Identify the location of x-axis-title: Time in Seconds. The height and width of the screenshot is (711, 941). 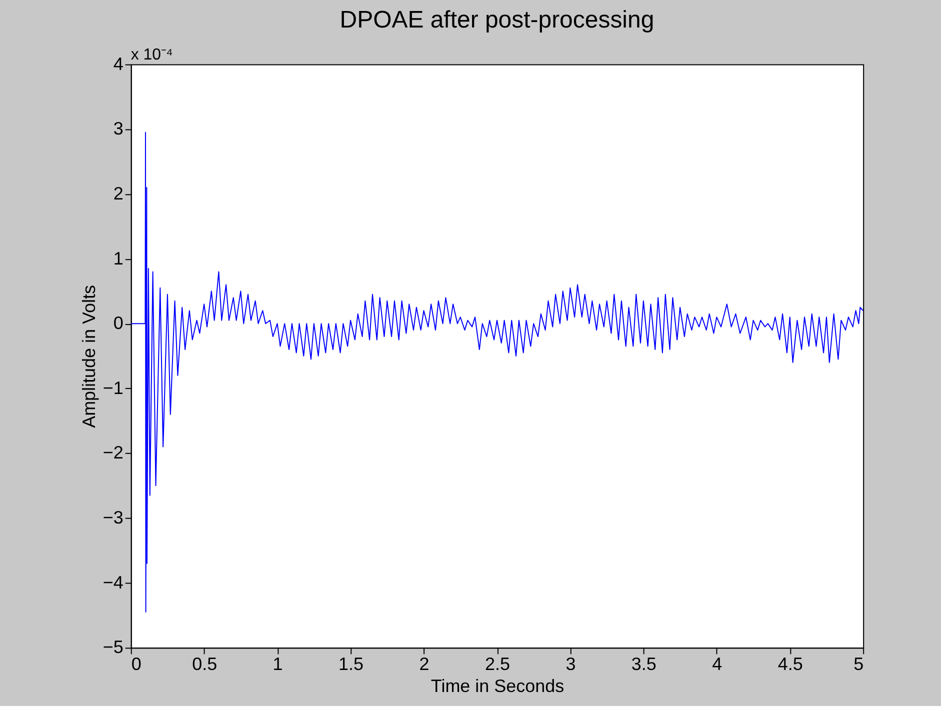
(497, 686).